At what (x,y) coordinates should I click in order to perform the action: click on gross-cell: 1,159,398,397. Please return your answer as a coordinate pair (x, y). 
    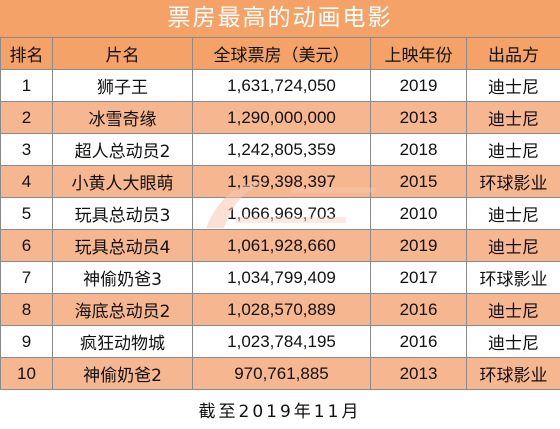
    Looking at the image, I should click on (281, 181).